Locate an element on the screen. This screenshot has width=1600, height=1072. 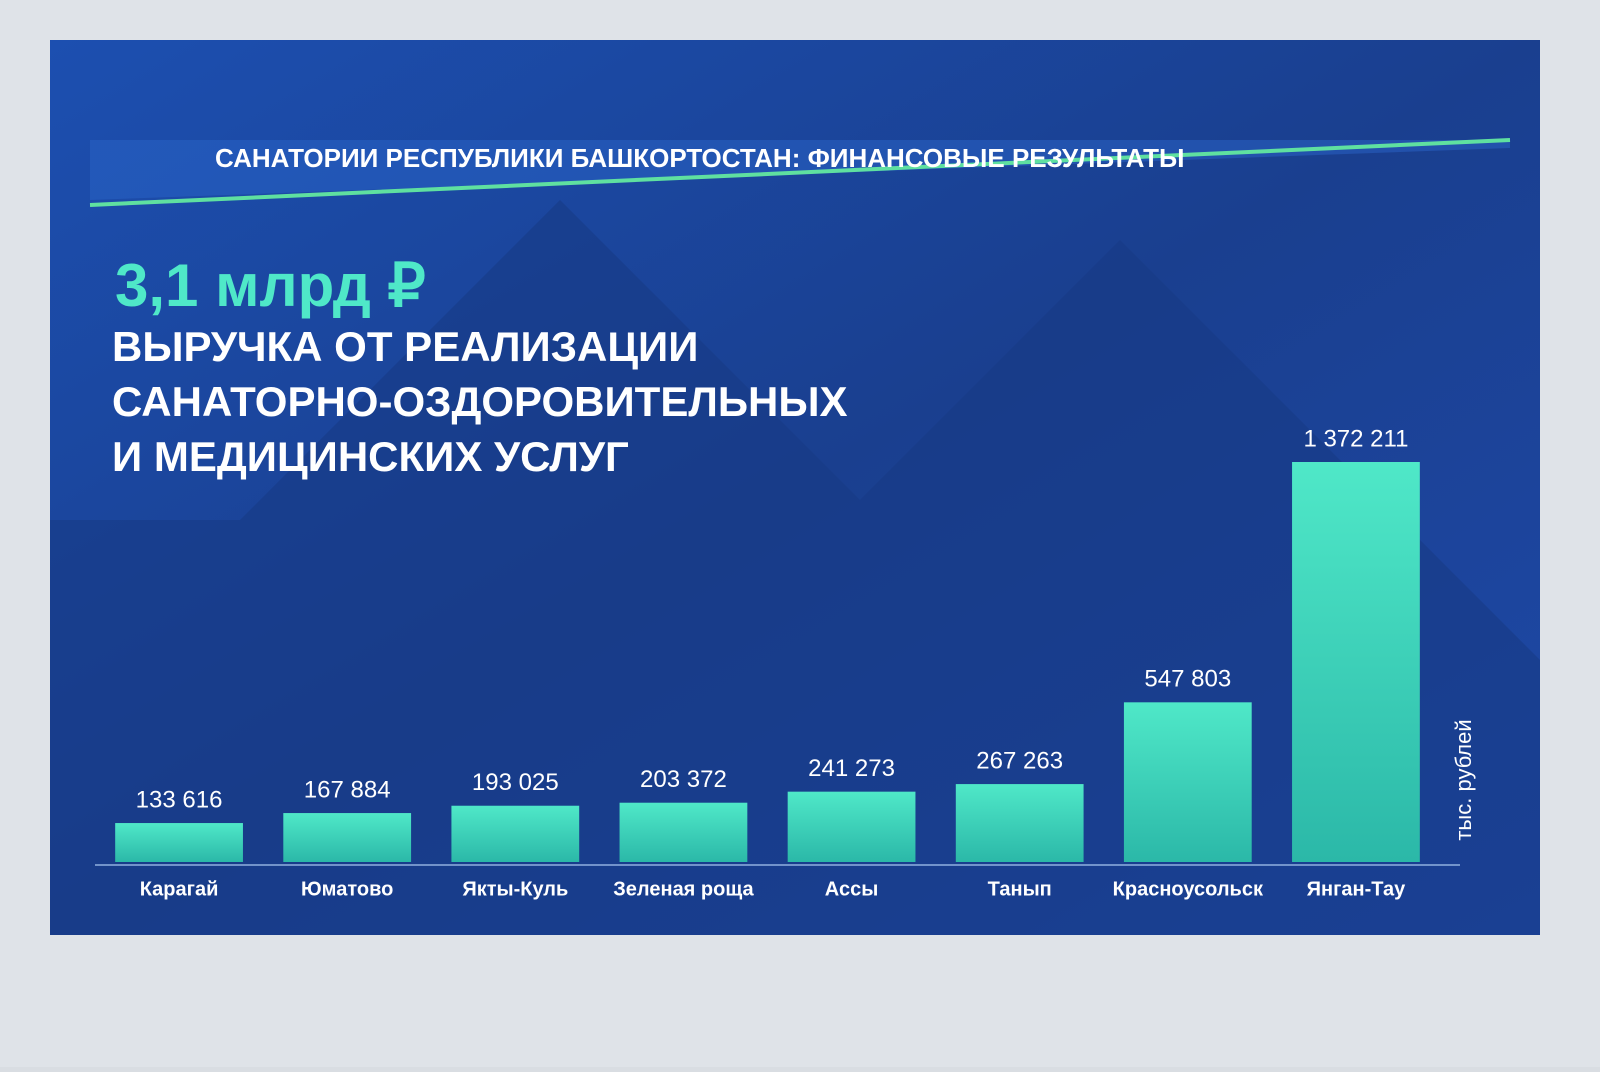
value-label: 133 616 is located at coordinates (179, 799).